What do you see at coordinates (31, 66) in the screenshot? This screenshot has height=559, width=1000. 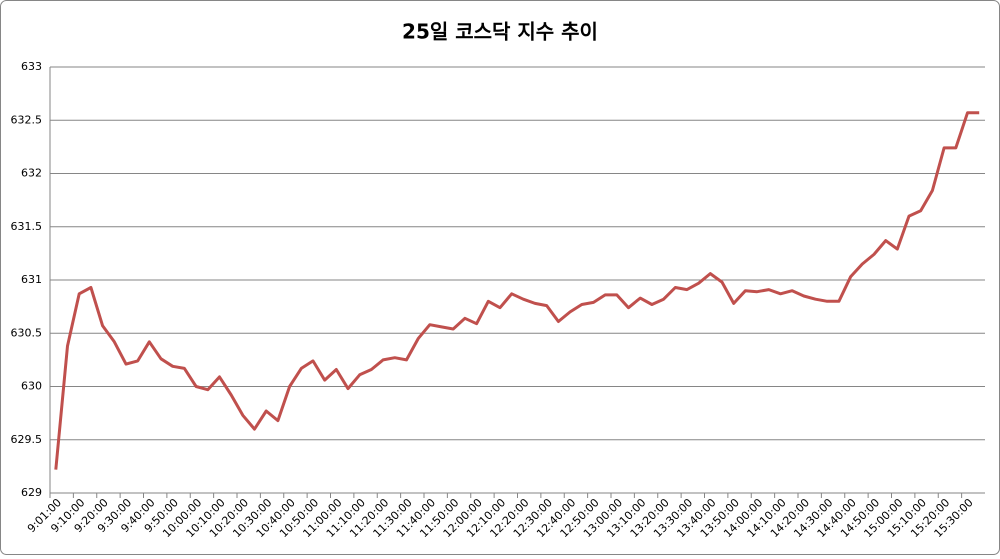 I see `y-tick-label: 633` at bounding box center [31, 66].